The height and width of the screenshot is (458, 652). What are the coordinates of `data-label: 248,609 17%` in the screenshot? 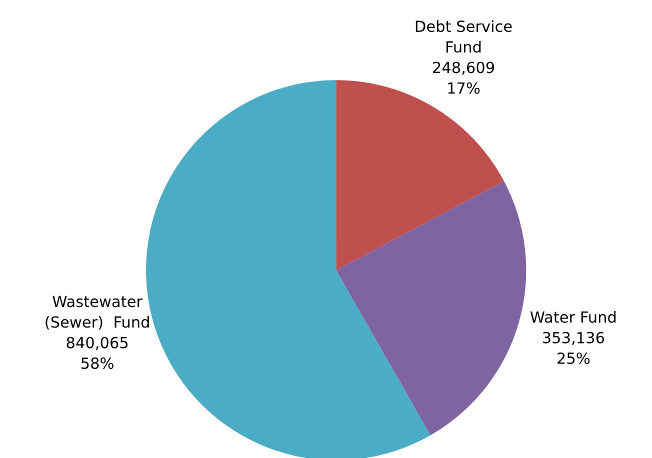 It's located at (463, 78).